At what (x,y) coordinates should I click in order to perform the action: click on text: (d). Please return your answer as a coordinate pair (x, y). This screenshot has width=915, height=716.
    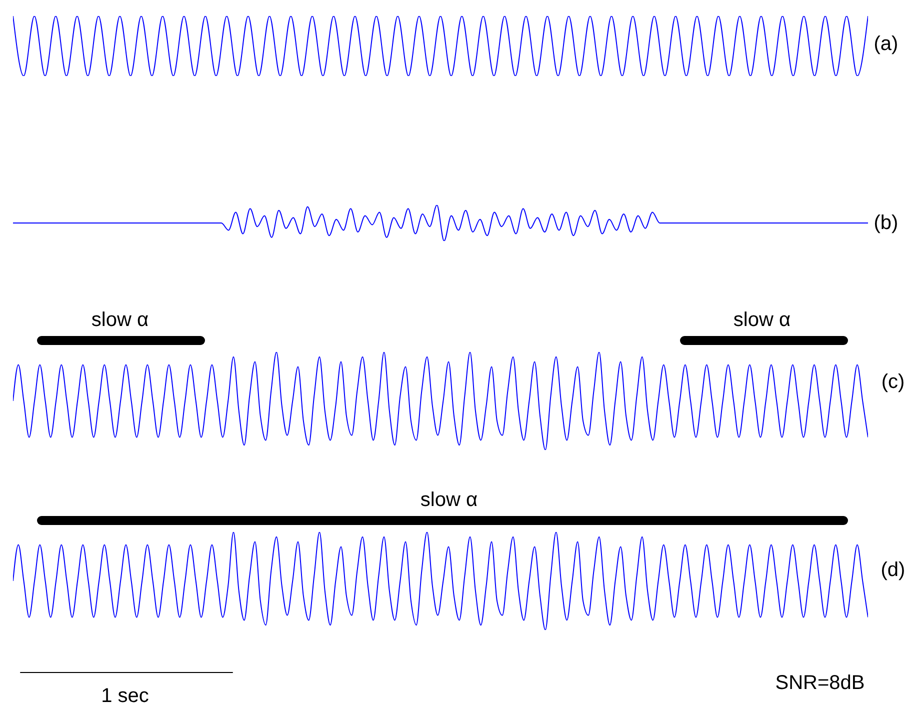
    Looking at the image, I should click on (893, 570).